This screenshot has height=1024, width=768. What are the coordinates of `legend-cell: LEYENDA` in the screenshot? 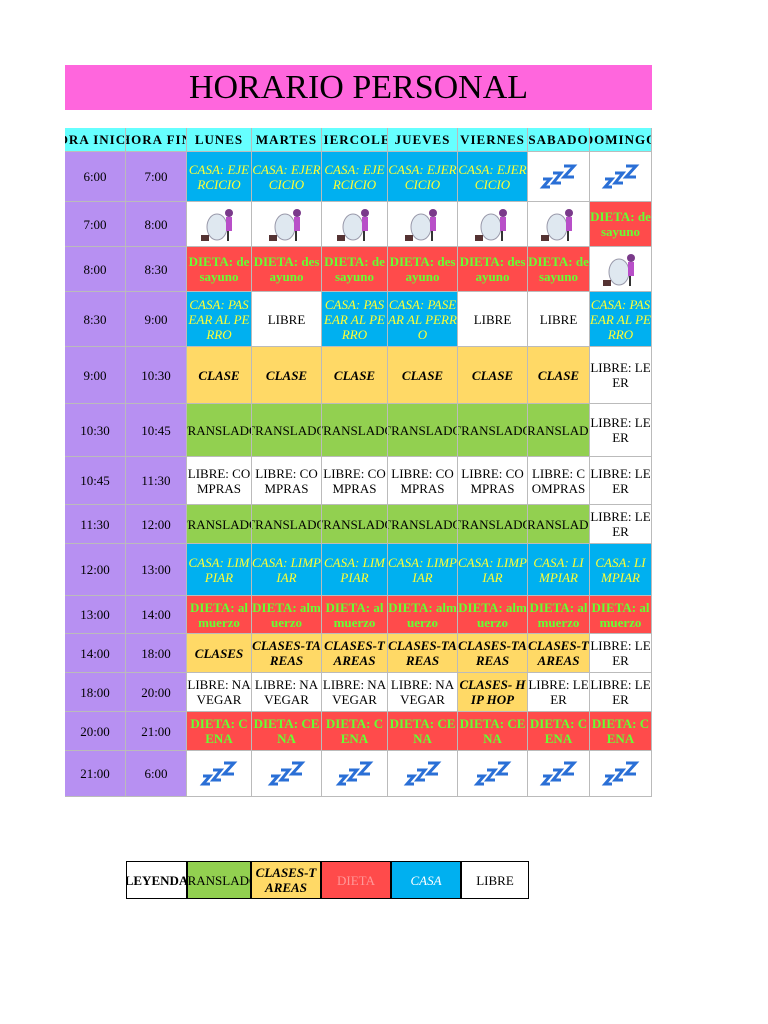 It's located at (156, 880).